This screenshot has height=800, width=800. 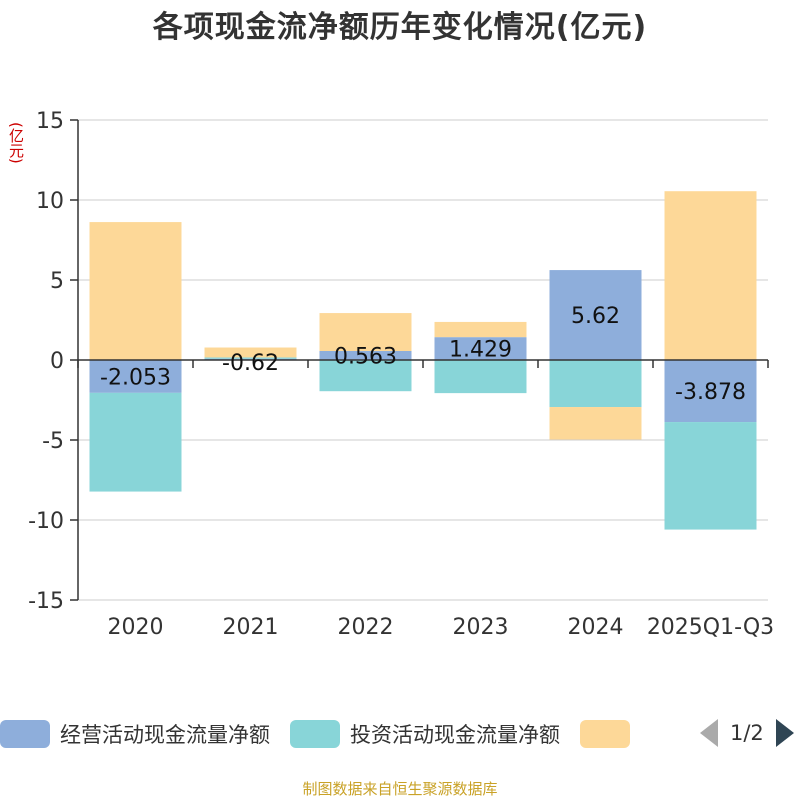 I want to click on y-tick-label: -15, so click(x=46, y=601).